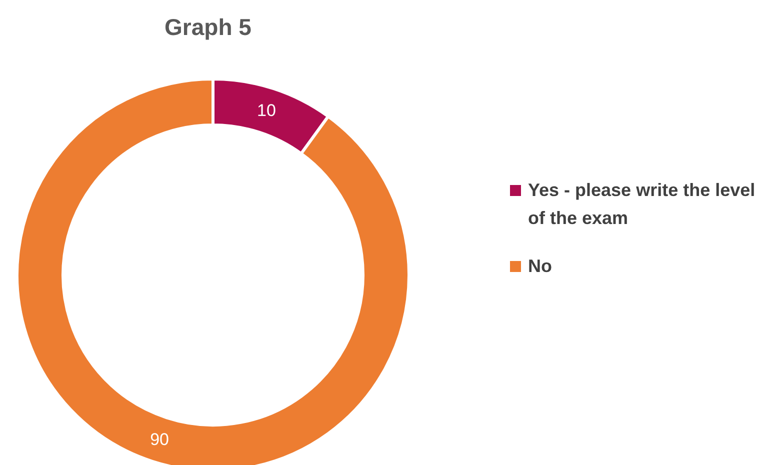 This screenshot has height=465, width=773. Describe the element at coordinates (159, 440) in the screenshot. I see `data-label: 90` at that location.